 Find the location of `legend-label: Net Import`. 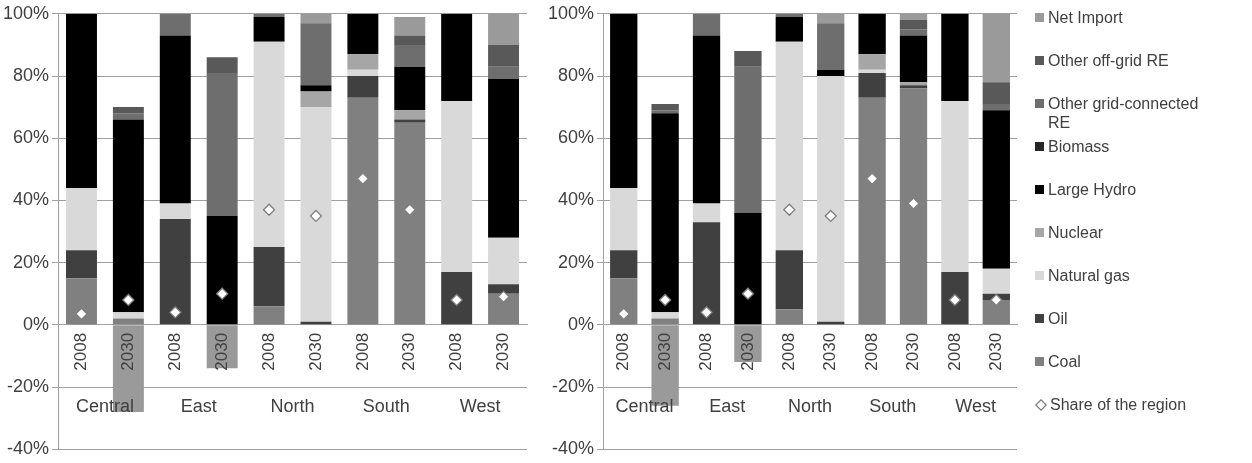

legend-label: Net Import is located at coordinates (1086, 17).